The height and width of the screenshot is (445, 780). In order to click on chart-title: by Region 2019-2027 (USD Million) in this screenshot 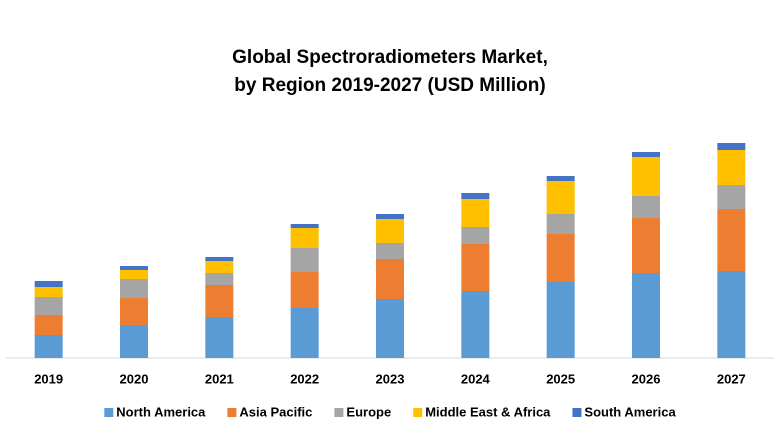, I will do `click(389, 85)`.